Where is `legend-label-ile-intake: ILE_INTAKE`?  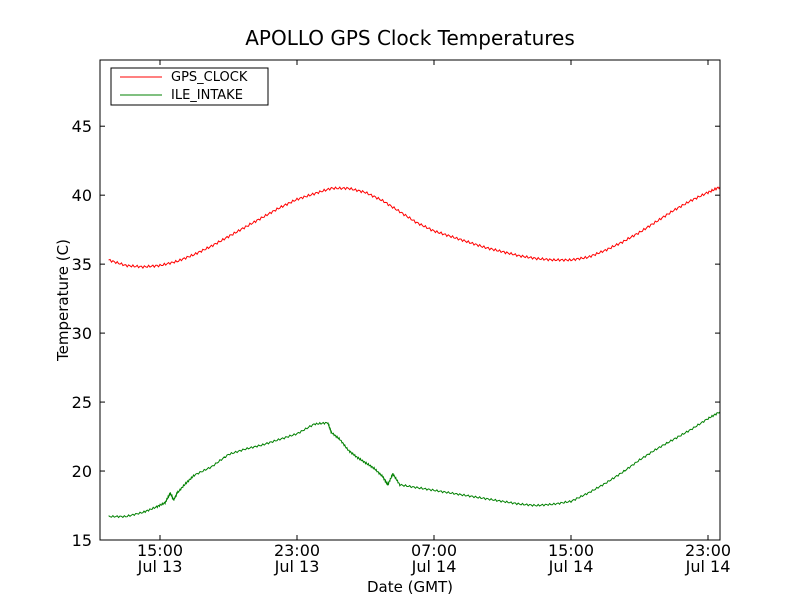 legend-label-ile-intake: ILE_INTAKE is located at coordinates (207, 95).